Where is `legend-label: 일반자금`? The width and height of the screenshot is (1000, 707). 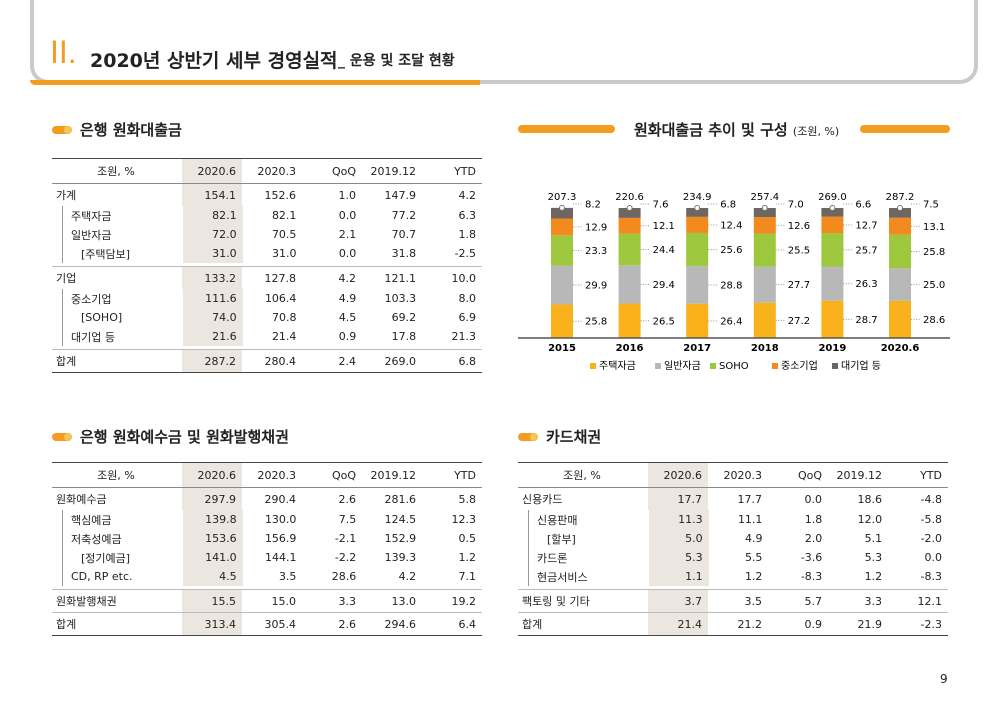 legend-label: 일반자금 is located at coordinates (682, 366).